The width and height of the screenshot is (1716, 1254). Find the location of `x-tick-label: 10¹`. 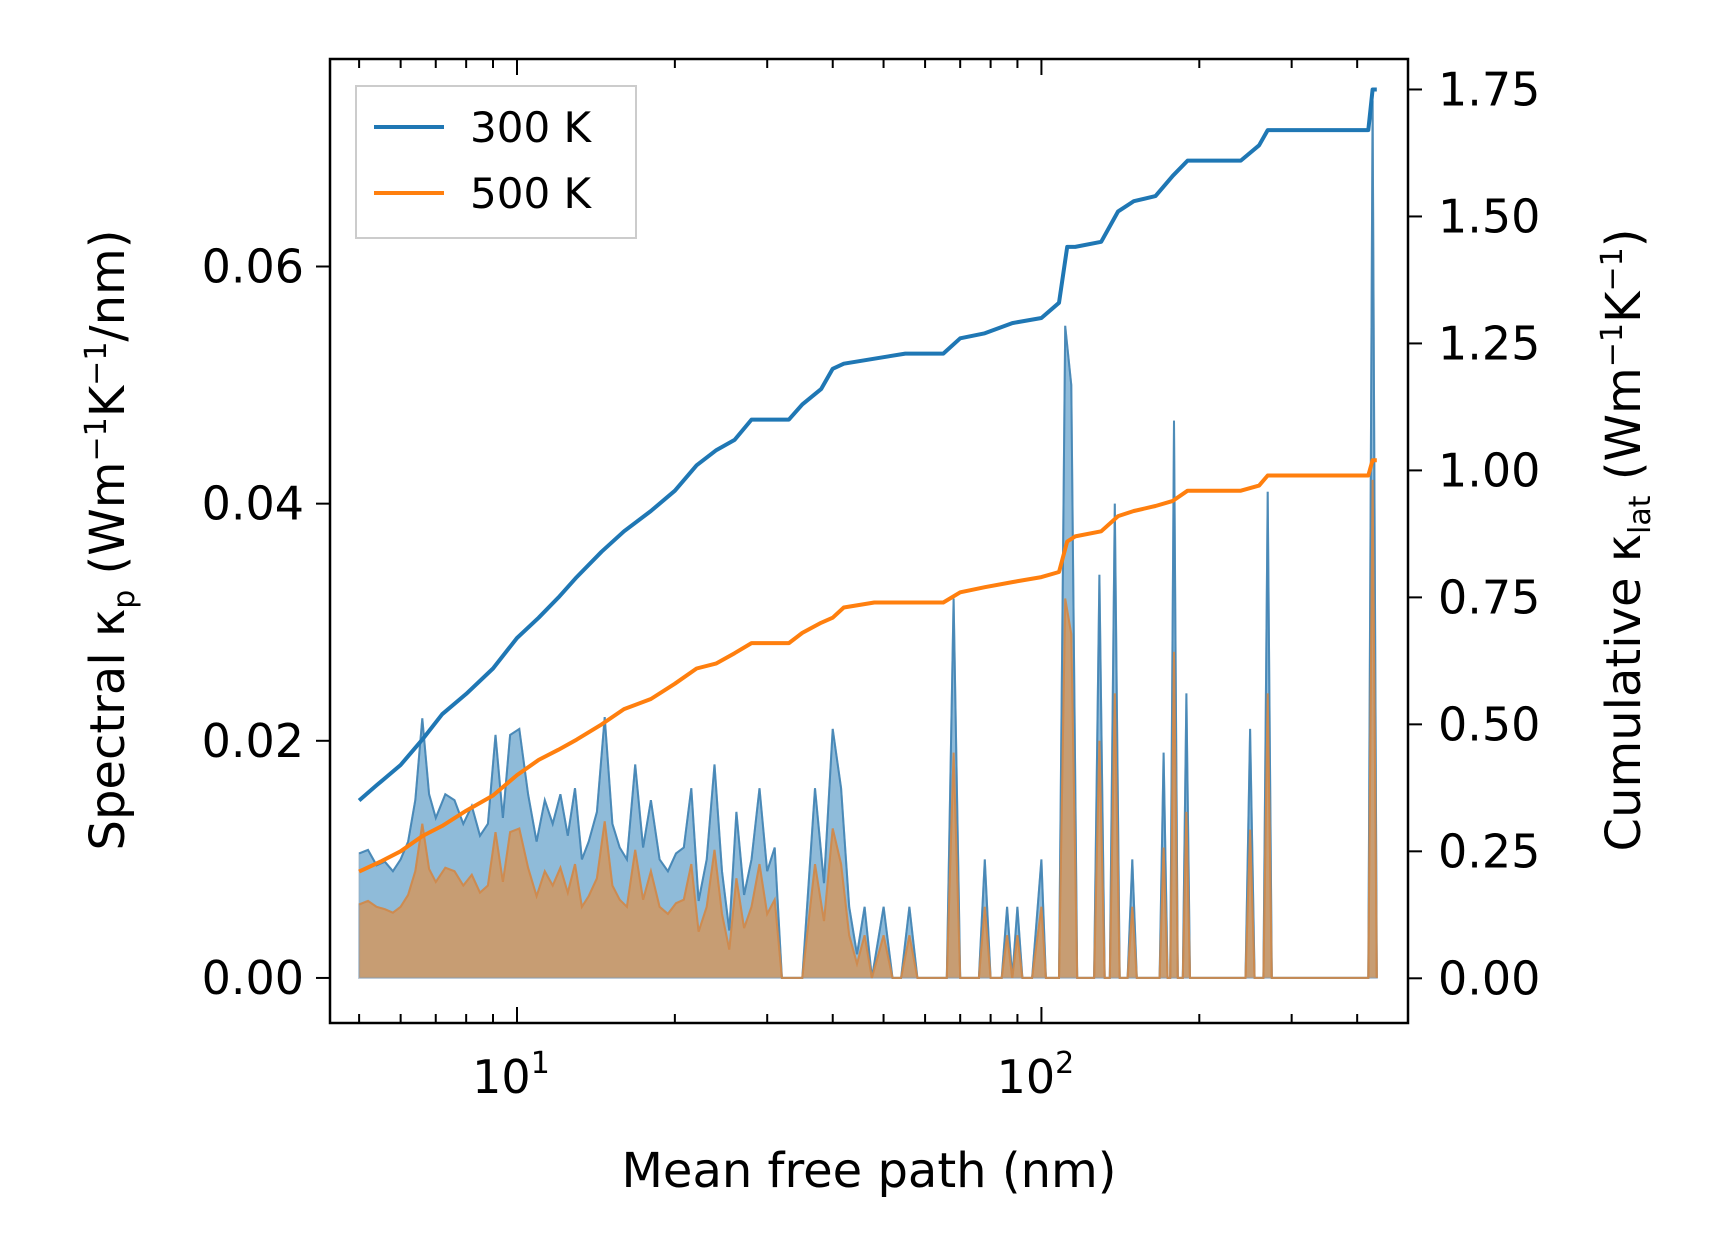

x-tick-label: 10¹ is located at coordinates (511, 1075).